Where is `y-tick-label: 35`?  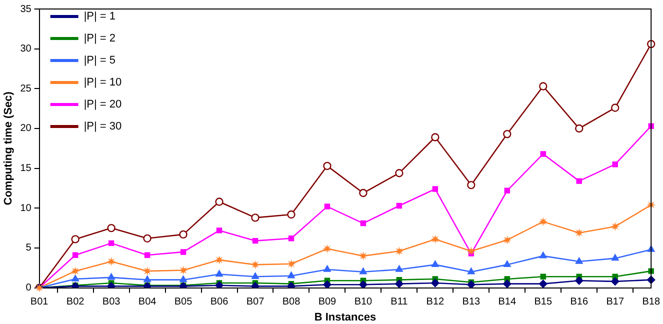 y-tick-label: 35 is located at coordinates (26, 9).